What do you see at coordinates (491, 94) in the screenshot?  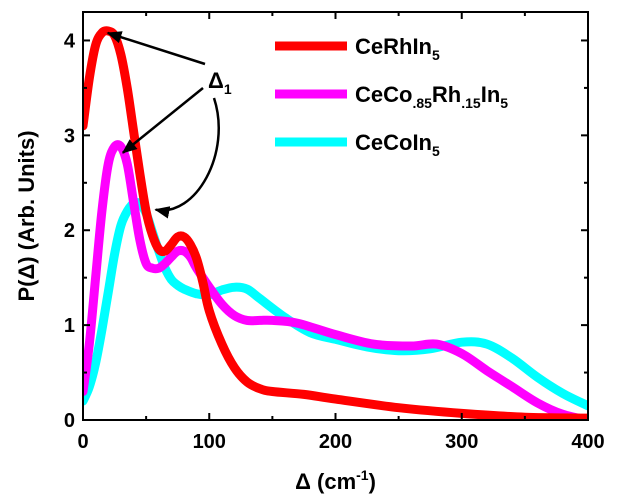 I see `legend-text: In` at bounding box center [491, 94].